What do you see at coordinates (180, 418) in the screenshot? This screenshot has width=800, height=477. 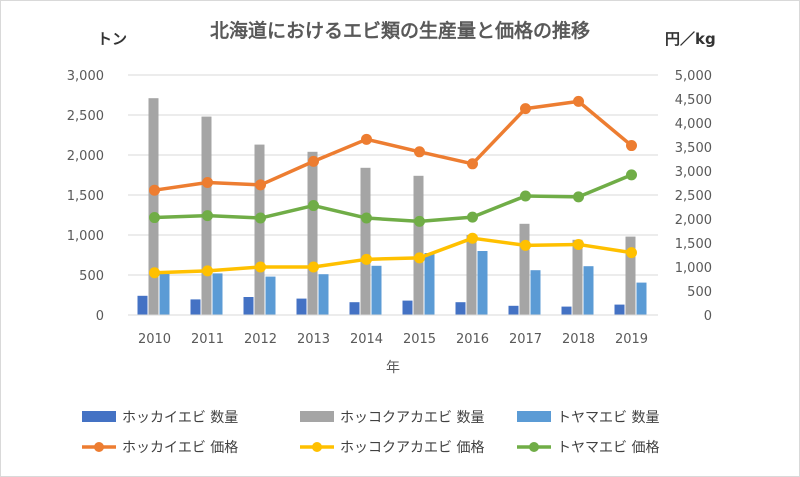 I see `legend-label: ホッカイエビ 数量` at bounding box center [180, 418].